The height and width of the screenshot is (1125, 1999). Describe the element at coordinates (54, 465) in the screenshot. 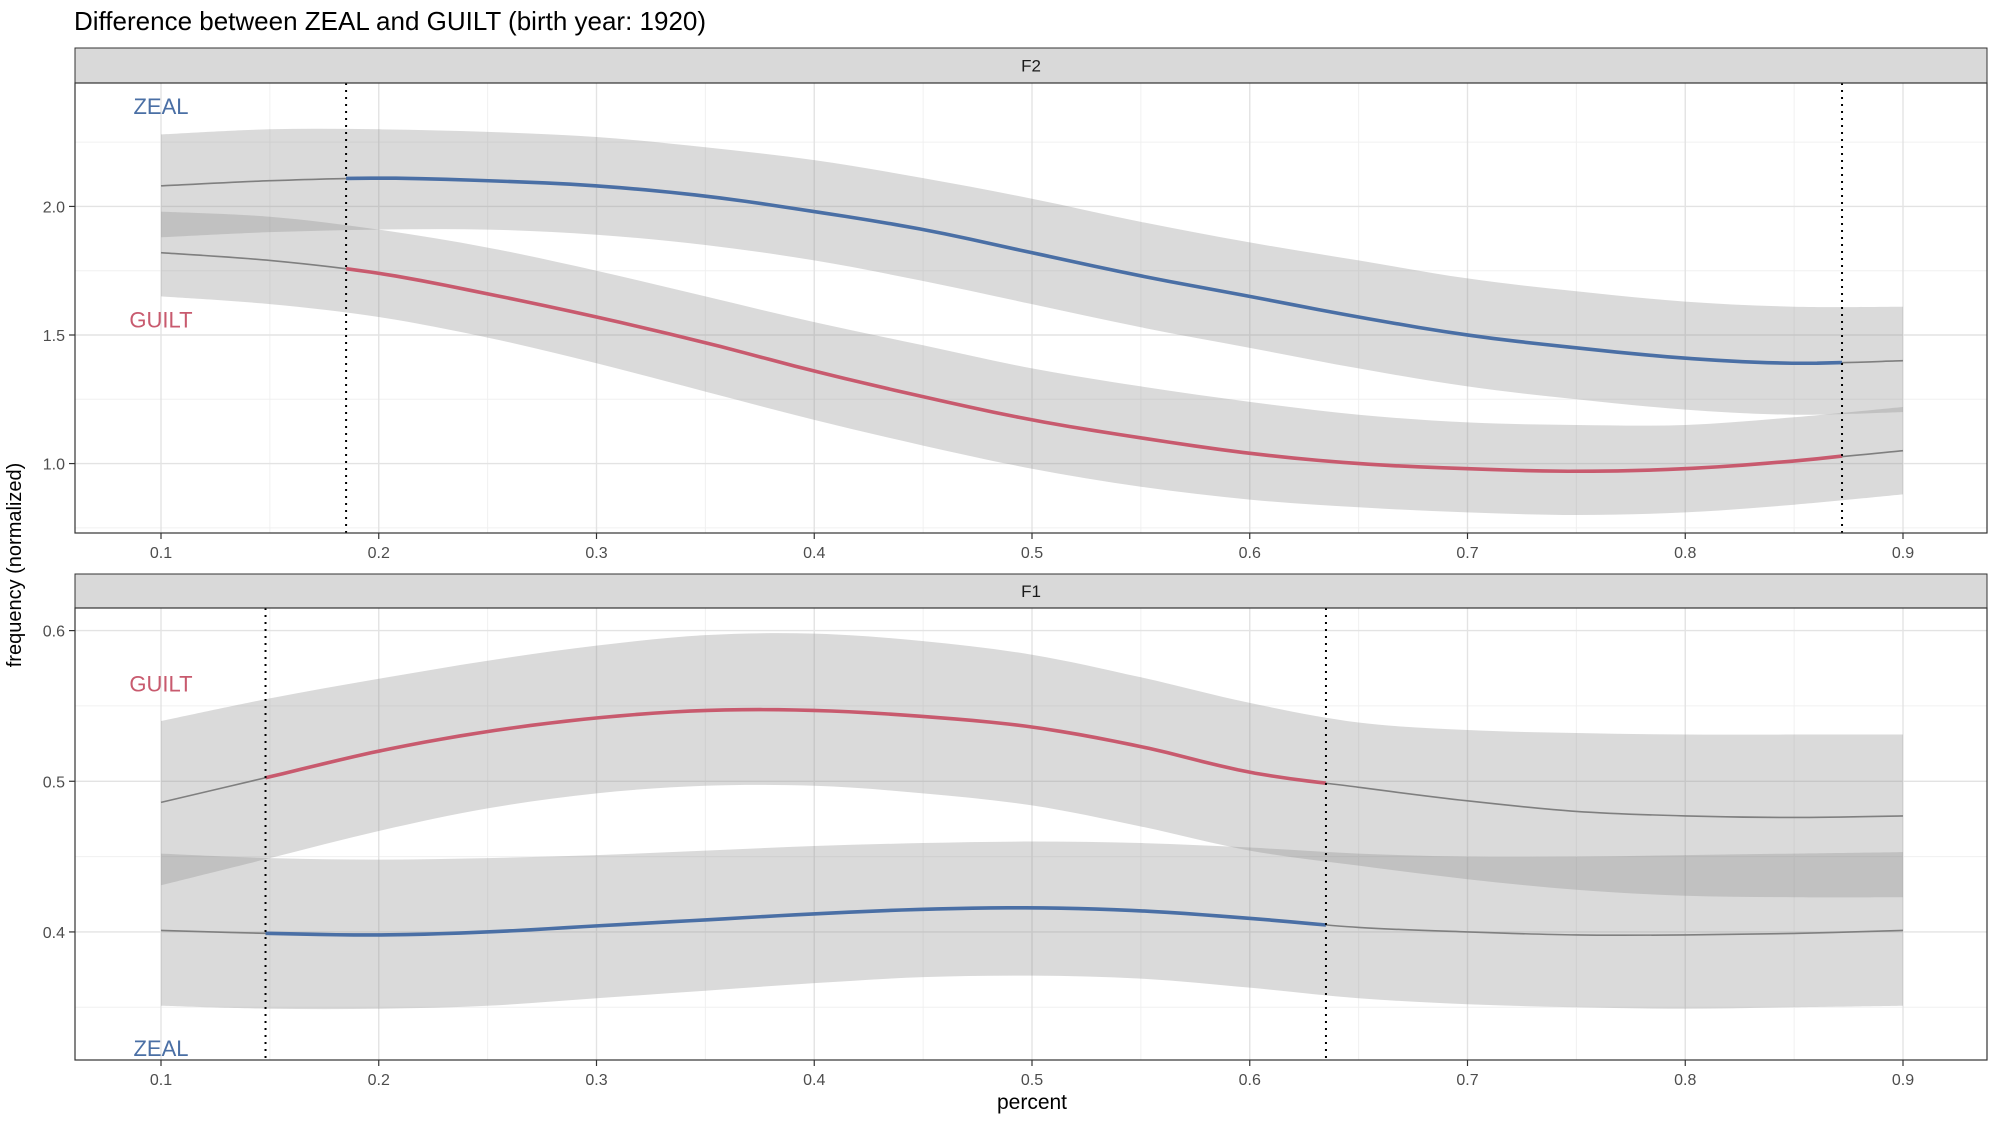

I see `y-tick-label: 1.0` at that location.